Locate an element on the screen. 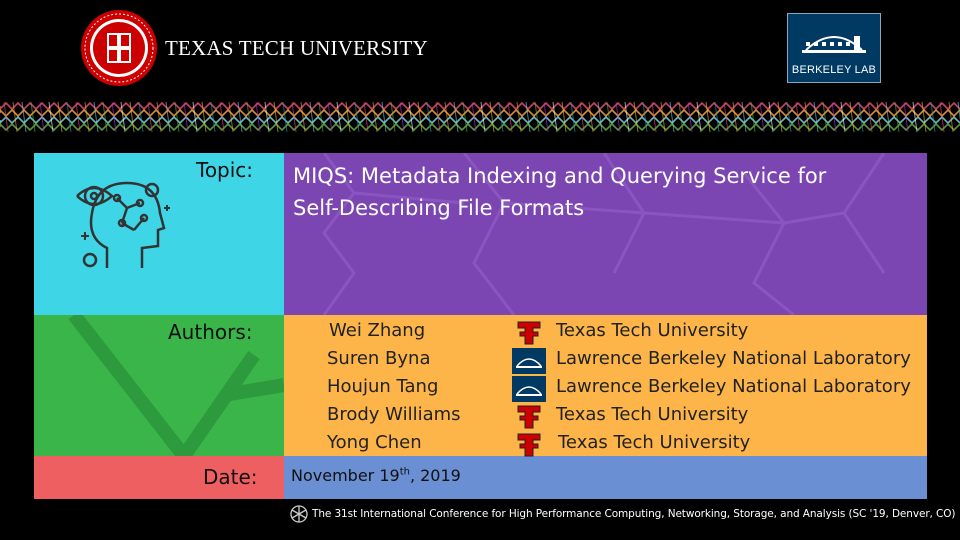 Image resolution: width=960 pixels, height=540 pixels. presentation-date: November 19th, 2019 is located at coordinates (376, 475).